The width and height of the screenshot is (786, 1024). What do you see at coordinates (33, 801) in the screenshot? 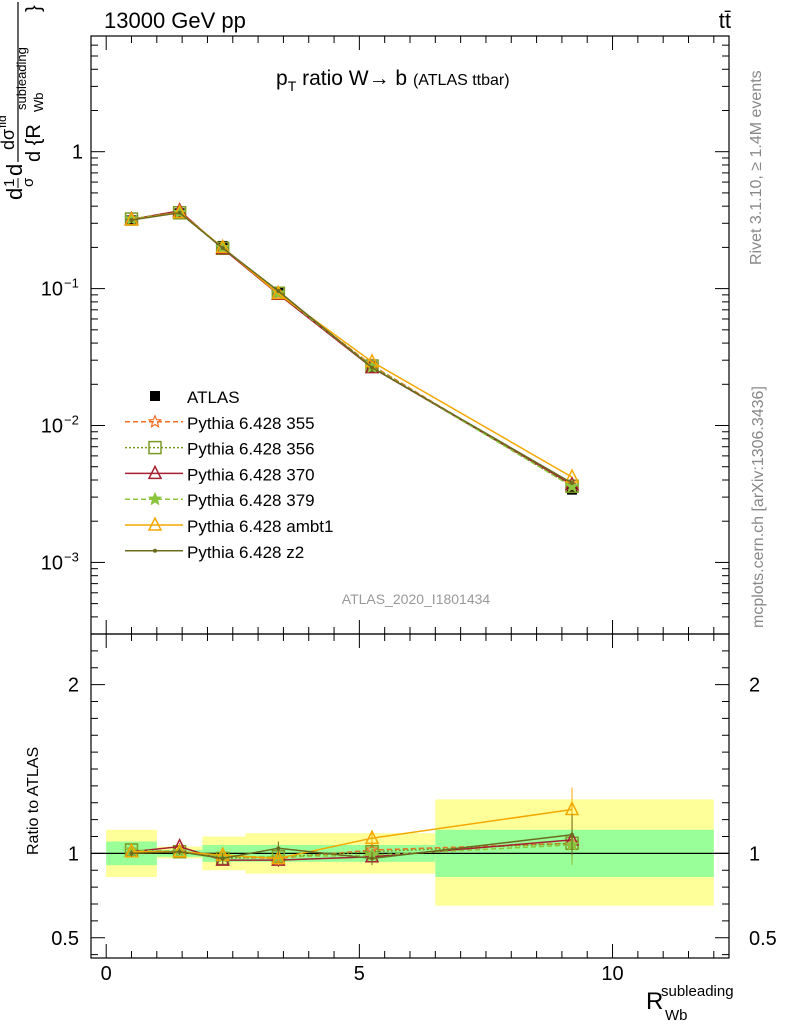
I see `ratio-y-axis-label: Ratio to ATLAS` at bounding box center [33, 801].